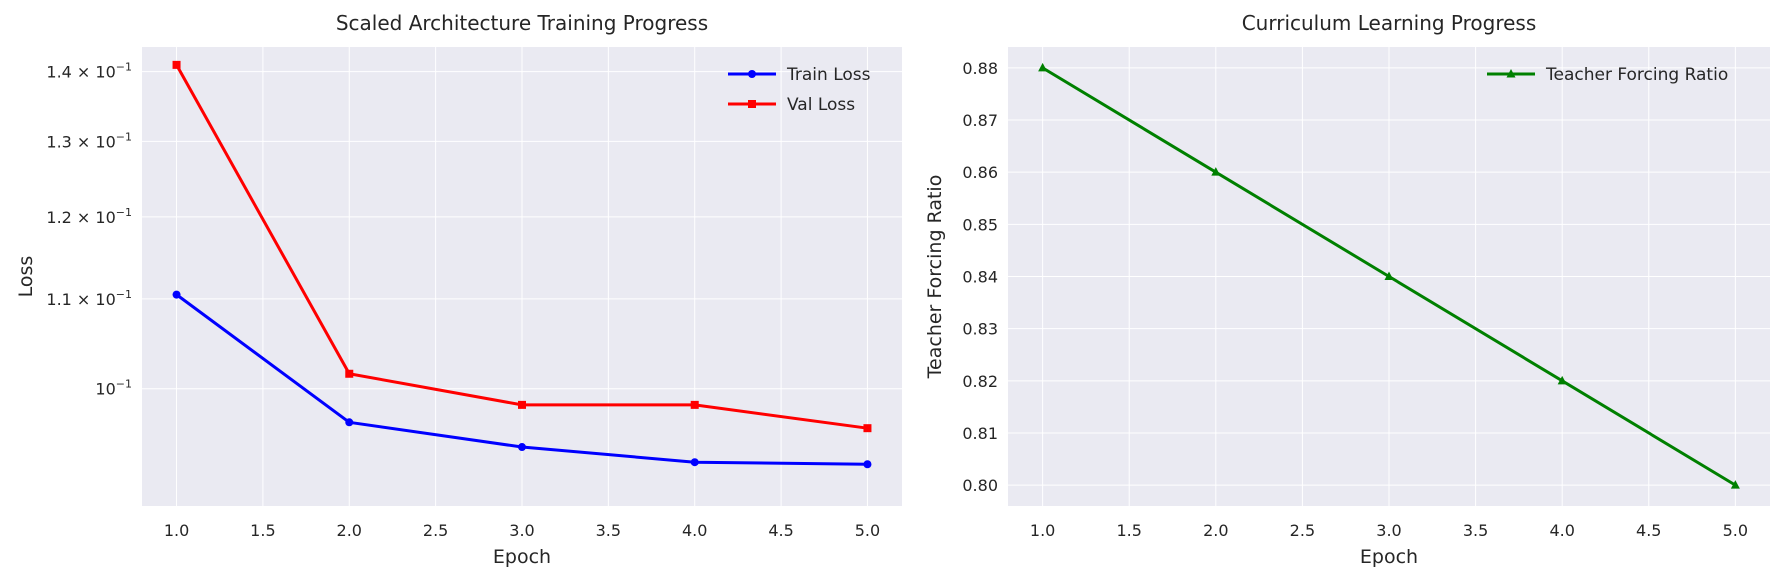 The image size is (1783, 584). Describe the element at coordinates (980, 172) in the screenshot. I see `teacher-forcing-y-tick-label: 0.86` at that location.